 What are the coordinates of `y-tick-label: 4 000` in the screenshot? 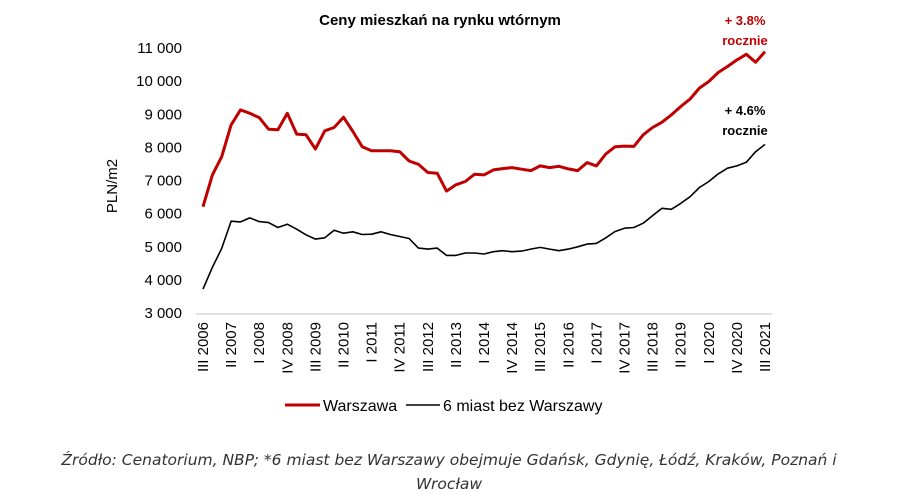 It's located at (163, 280).